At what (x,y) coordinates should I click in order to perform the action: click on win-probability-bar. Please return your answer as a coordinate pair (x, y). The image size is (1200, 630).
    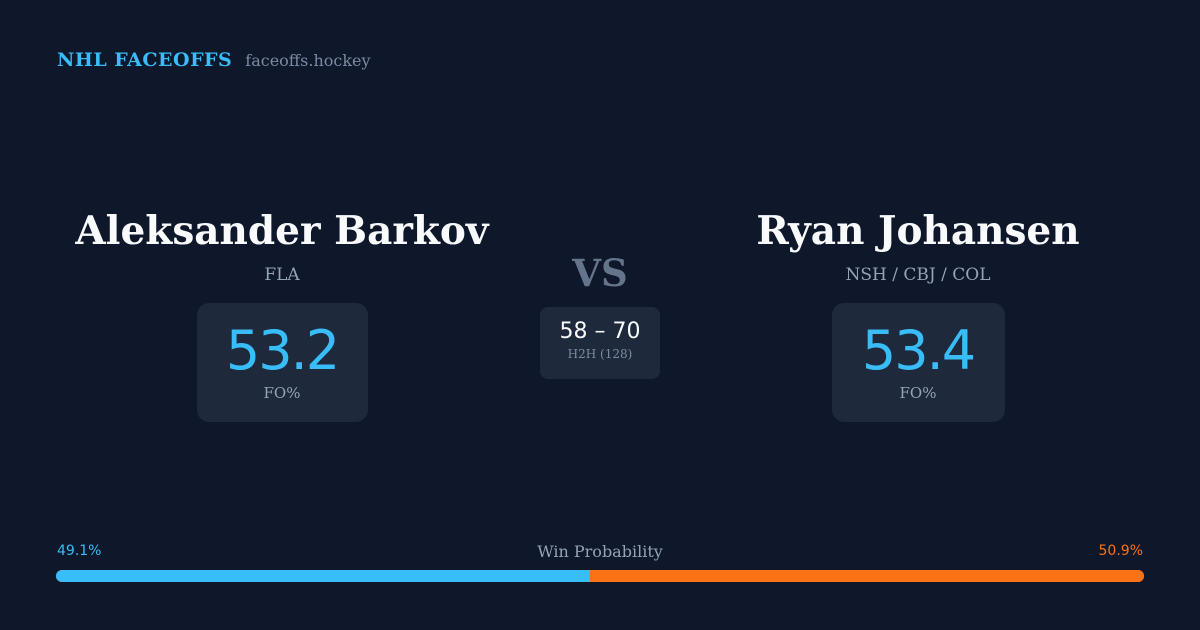
    Looking at the image, I should click on (600, 576).